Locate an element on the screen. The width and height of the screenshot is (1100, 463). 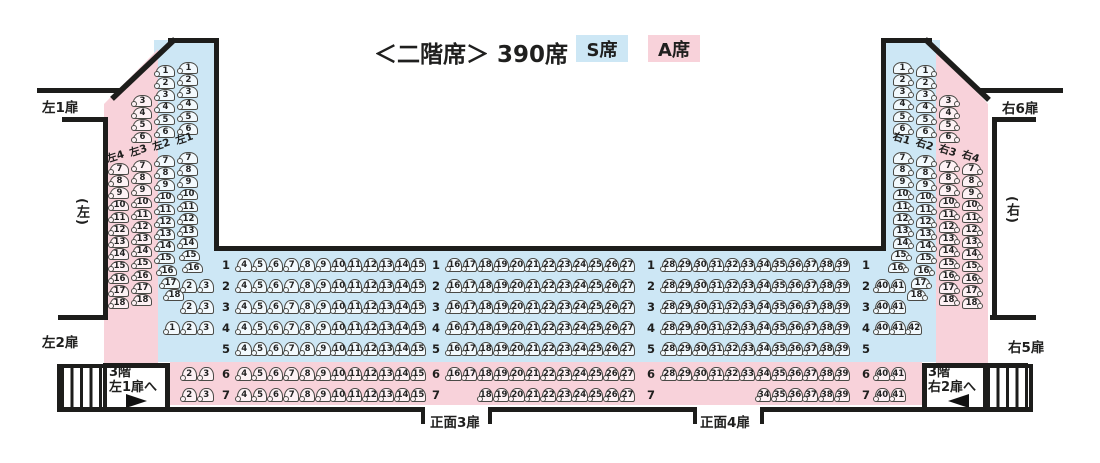
seat: 30 is located at coordinates (699, 328).